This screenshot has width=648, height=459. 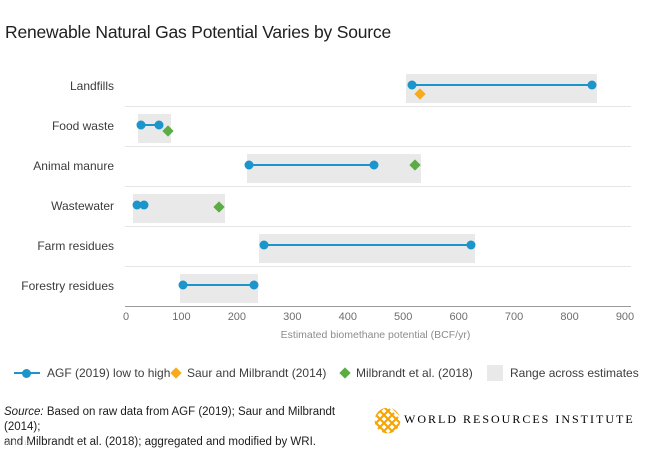 What do you see at coordinates (257, 373) in the screenshot?
I see `legend-label: Saur and Milbrandt (2014)` at bounding box center [257, 373].